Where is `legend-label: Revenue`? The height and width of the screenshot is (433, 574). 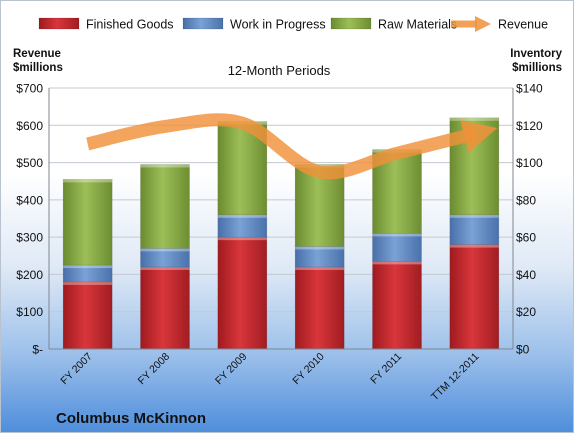 legend-label: Revenue is located at coordinates (523, 25).